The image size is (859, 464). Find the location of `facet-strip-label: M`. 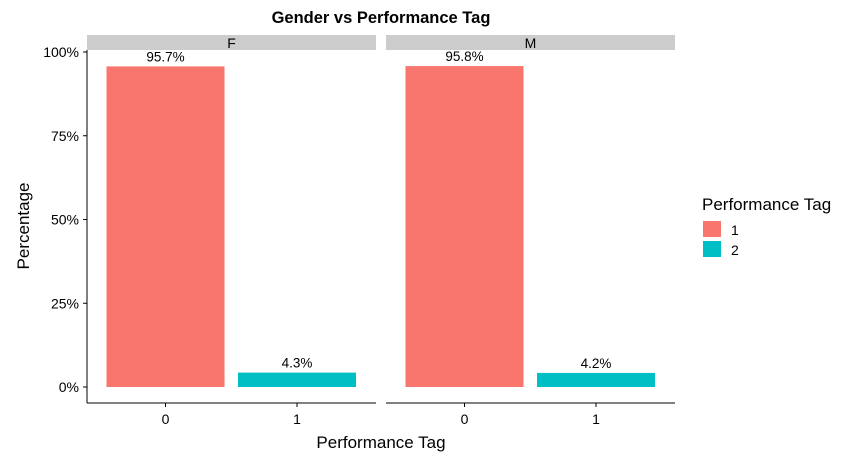

facet-strip-label: M is located at coordinates (531, 43).